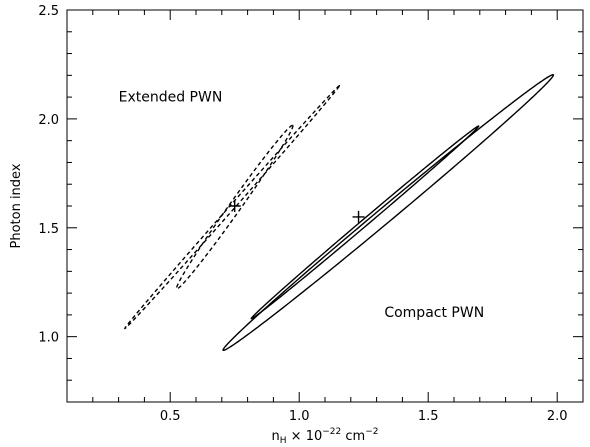 This screenshot has width=590, height=447. Describe the element at coordinates (48, 120) in the screenshot. I see `y-tick-label: 2.0` at that location.